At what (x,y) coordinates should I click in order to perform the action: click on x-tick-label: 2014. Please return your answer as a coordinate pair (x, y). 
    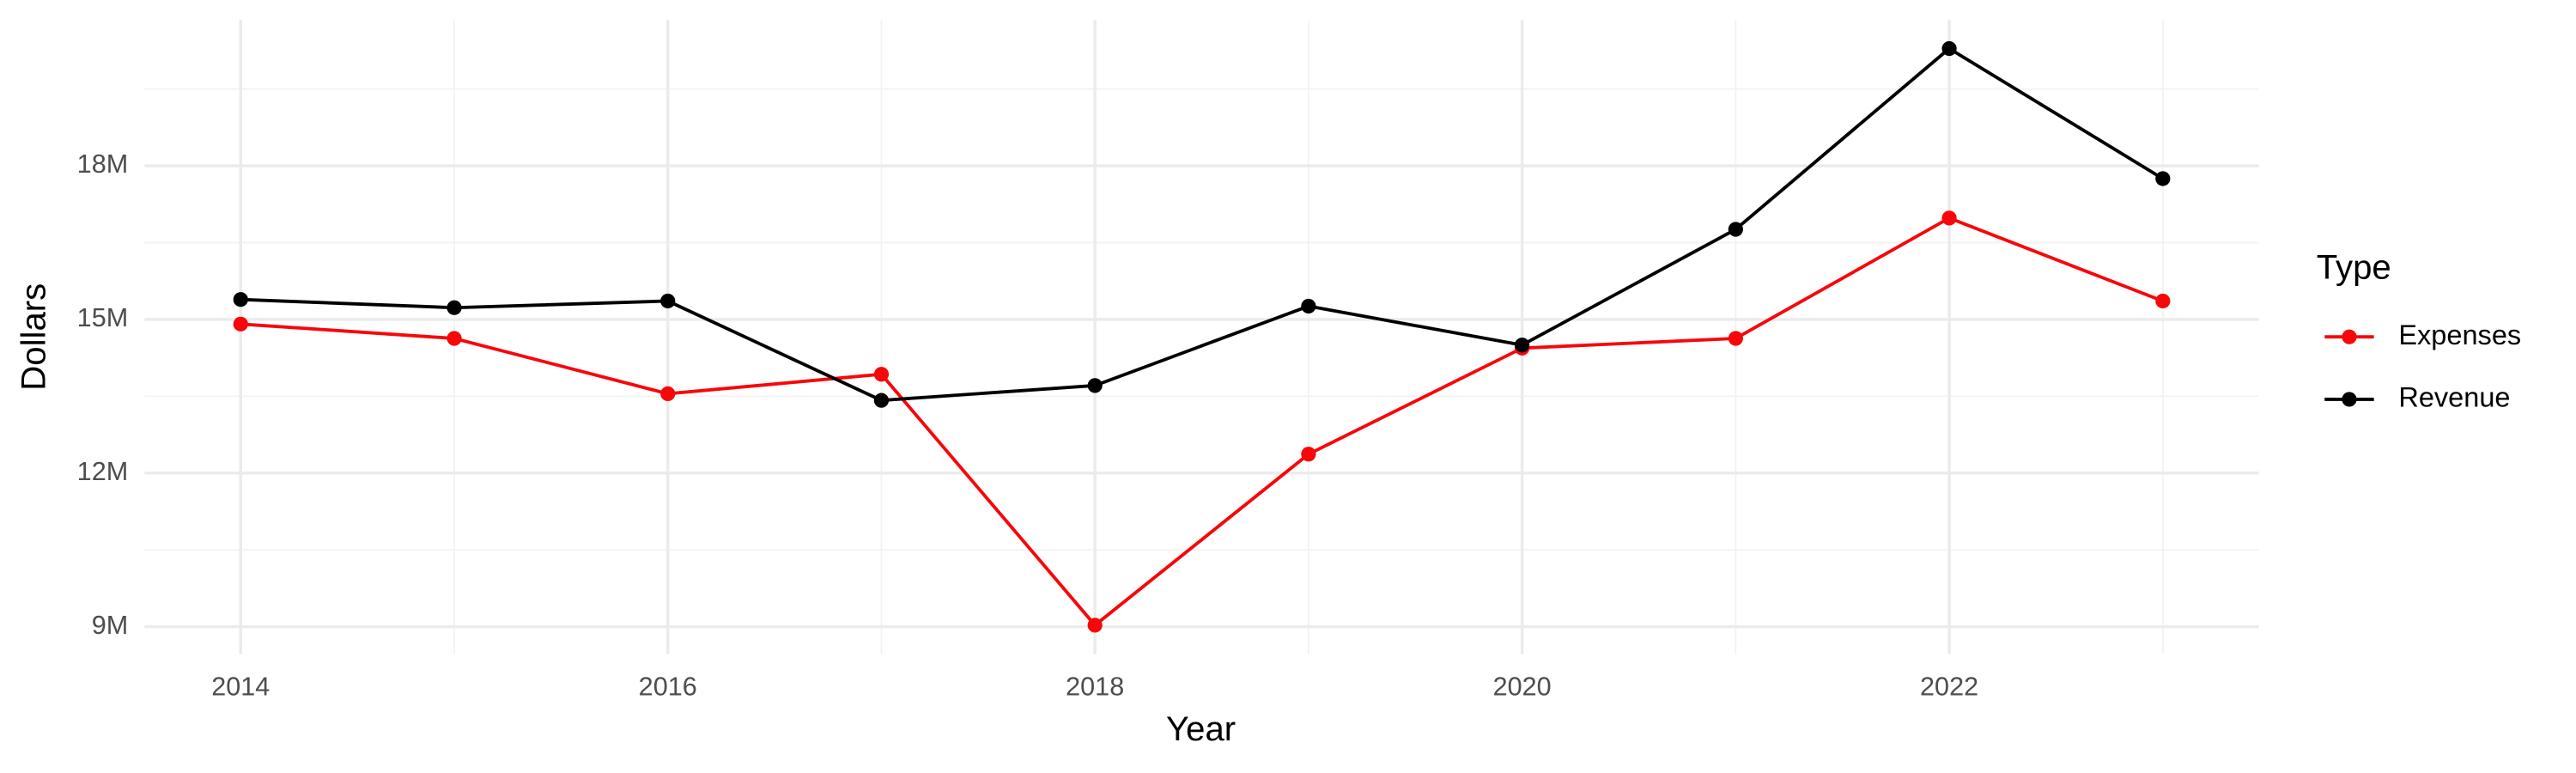
    Looking at the image, I should click on (240, 687).